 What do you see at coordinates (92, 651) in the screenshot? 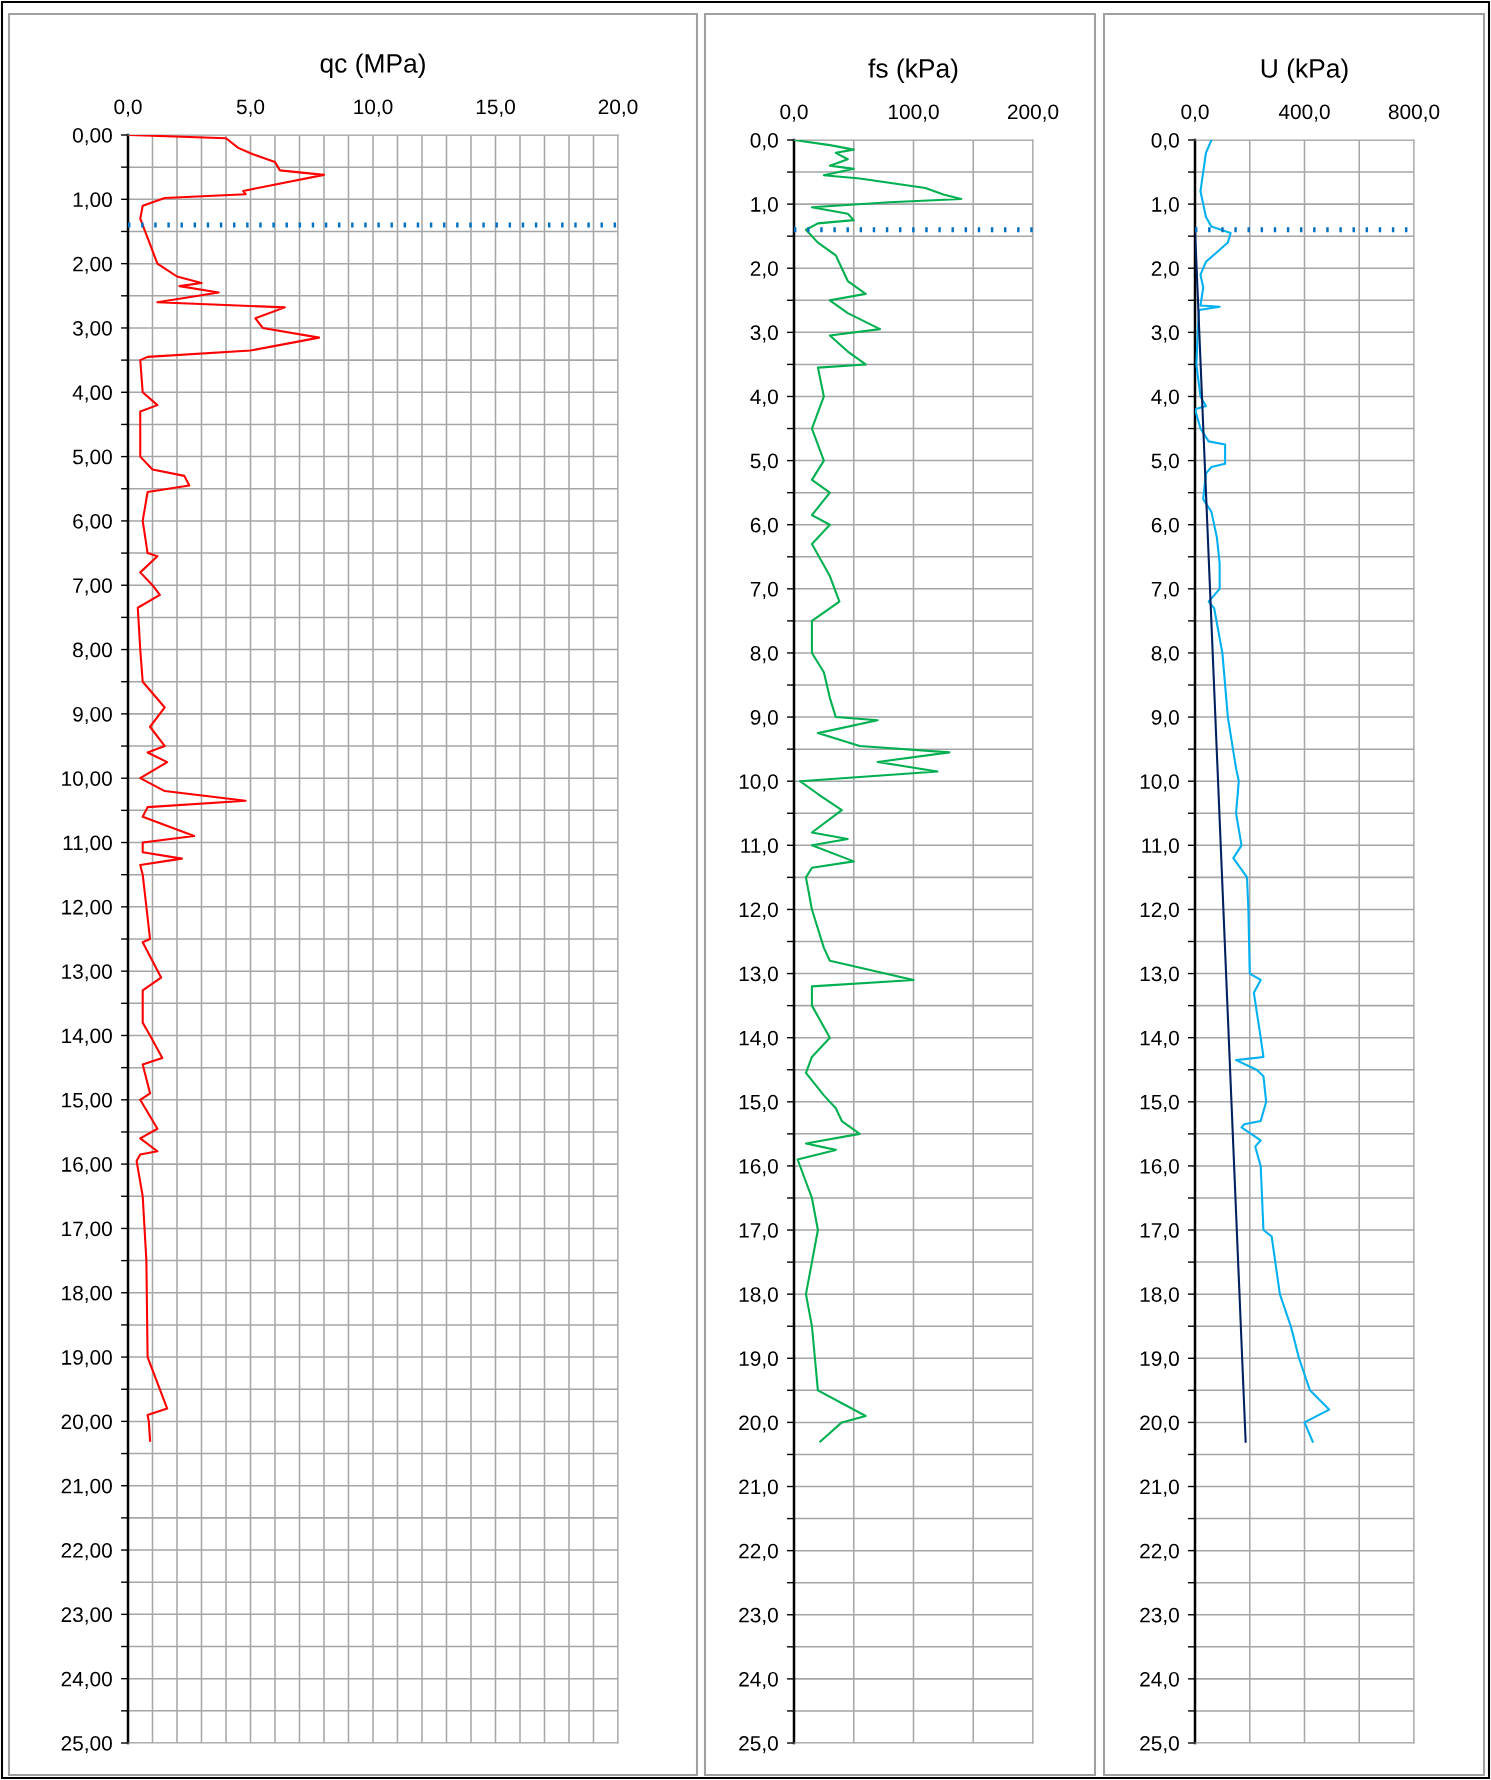
I see `y-tick-label: 8,00` at bounding box center [92, 651].